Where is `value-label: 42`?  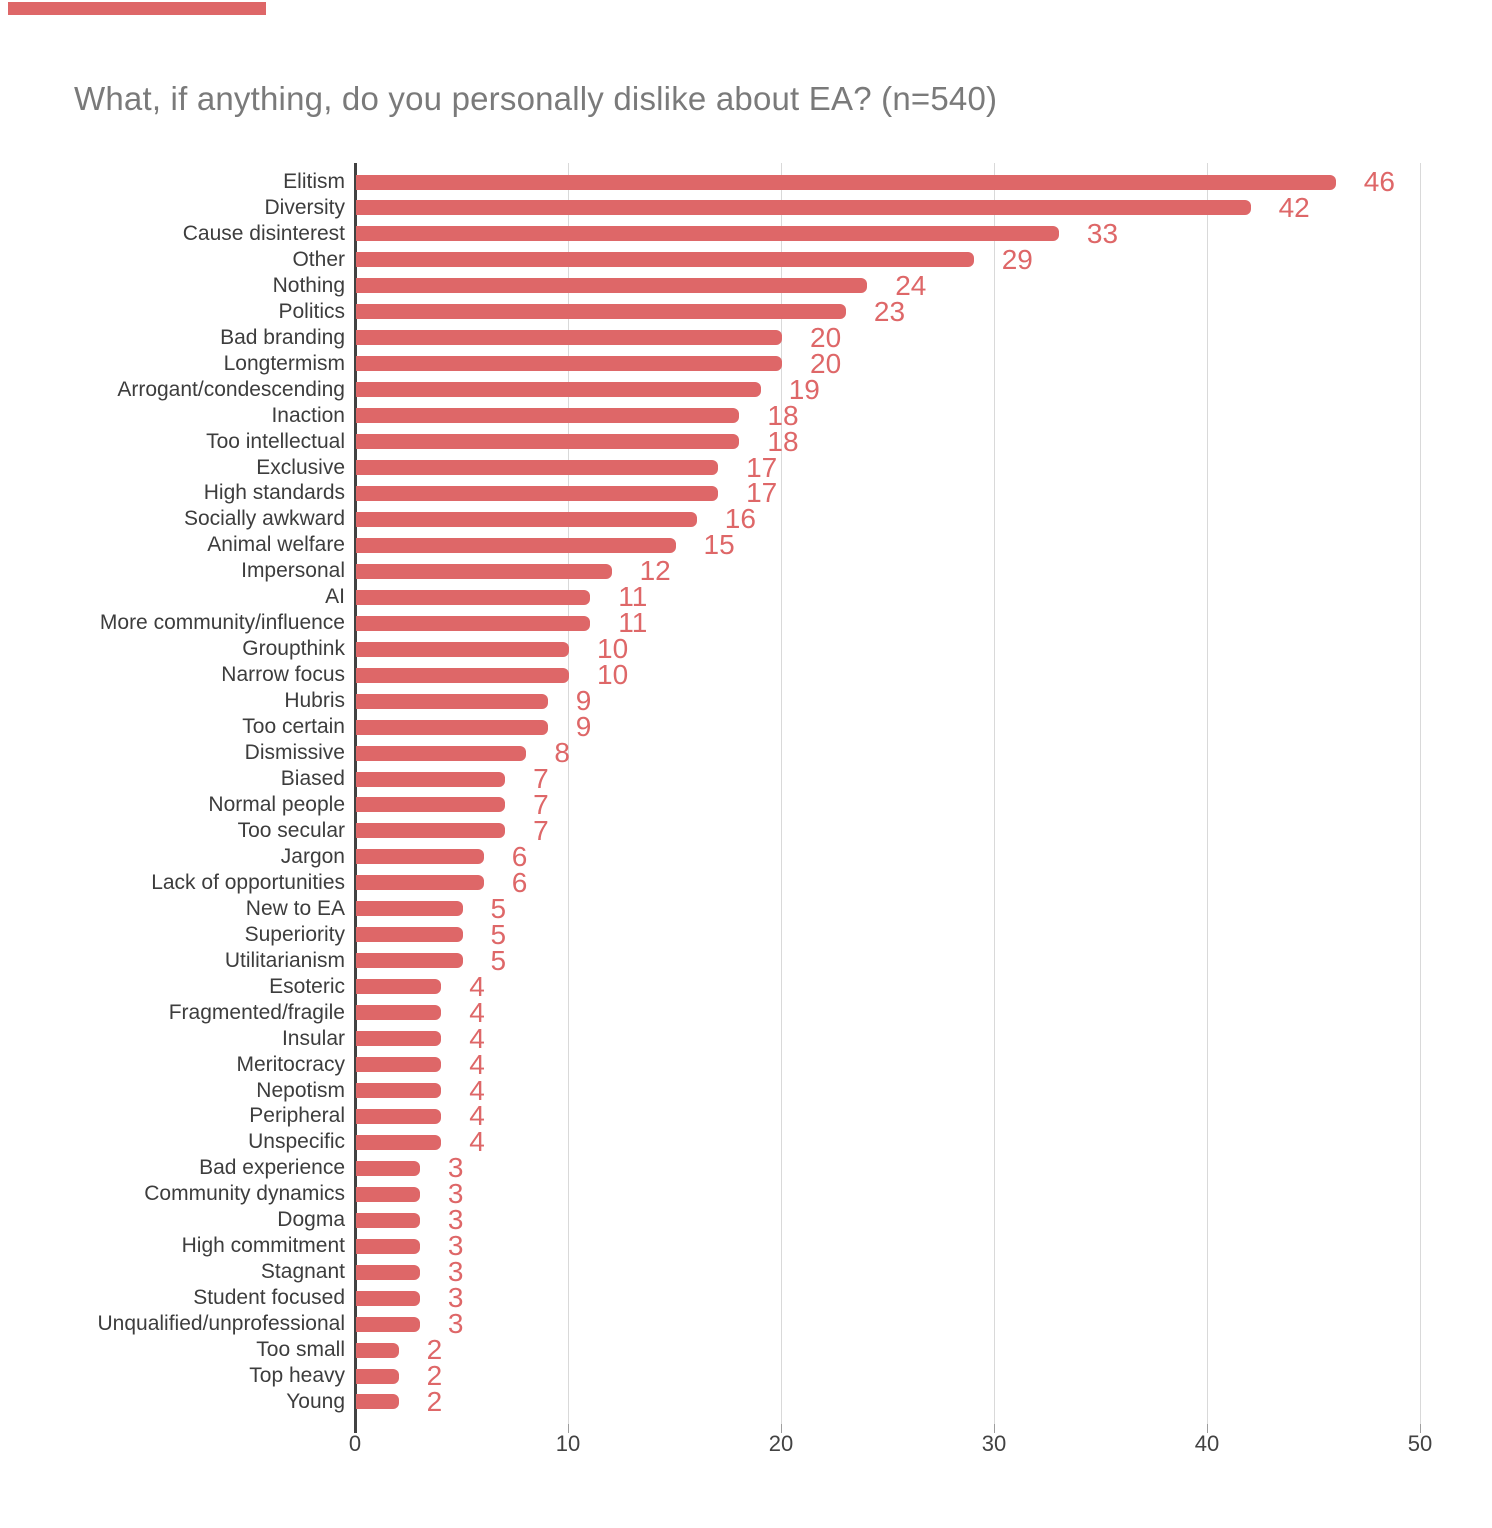
value-label: 42 is located at coordinates (1294, 207).